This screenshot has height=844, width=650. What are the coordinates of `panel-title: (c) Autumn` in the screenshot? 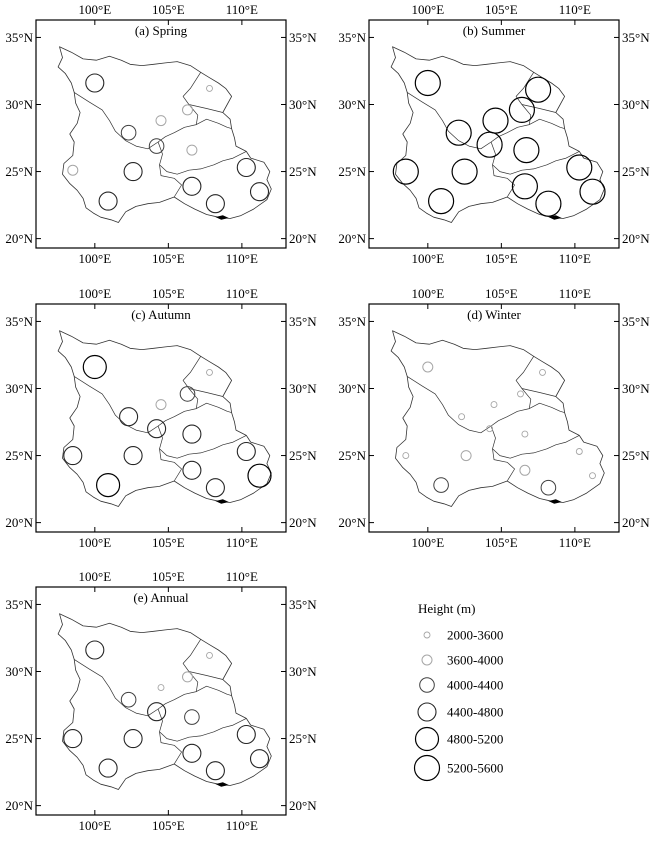 It's located at (161, 314).